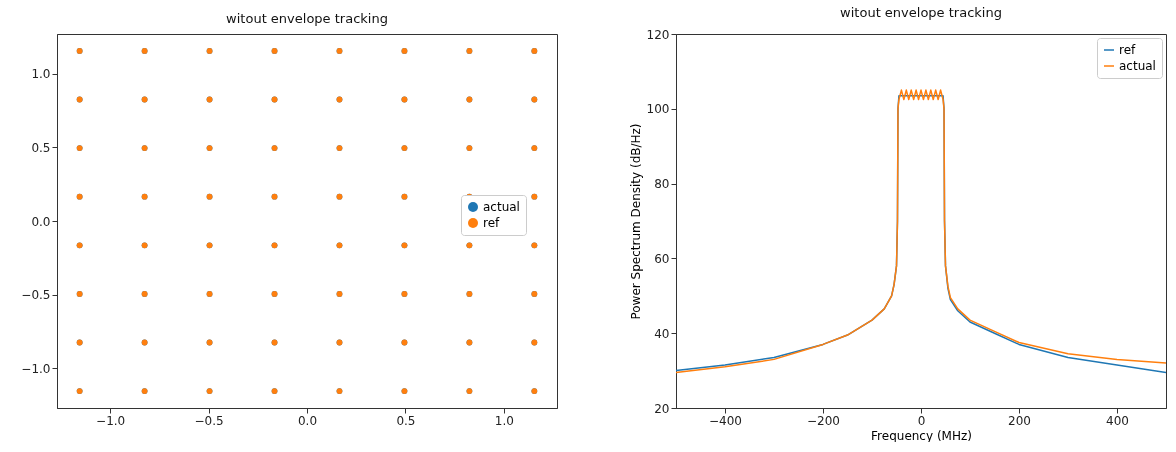 This screenshot has width=1176, height=452. Describe the element at coordinates (635, 221) in the screenshot. I see `y-axis-title: Power Spectrum Density (dB/Hz)` at that location.